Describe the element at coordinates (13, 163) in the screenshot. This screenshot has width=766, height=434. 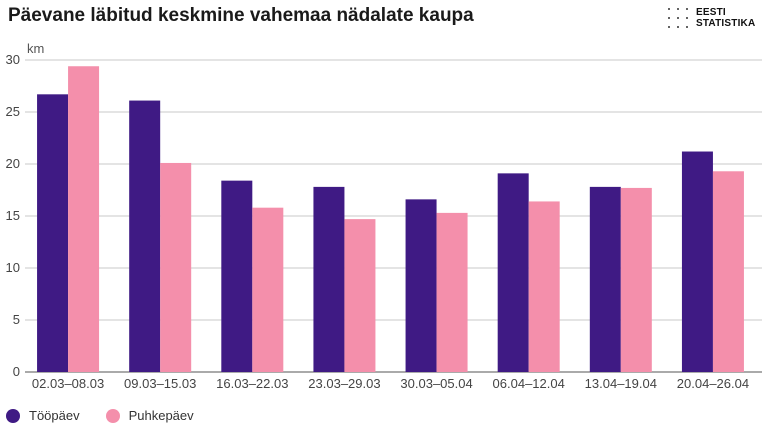
I see `y-tick-label: 20` at that location.